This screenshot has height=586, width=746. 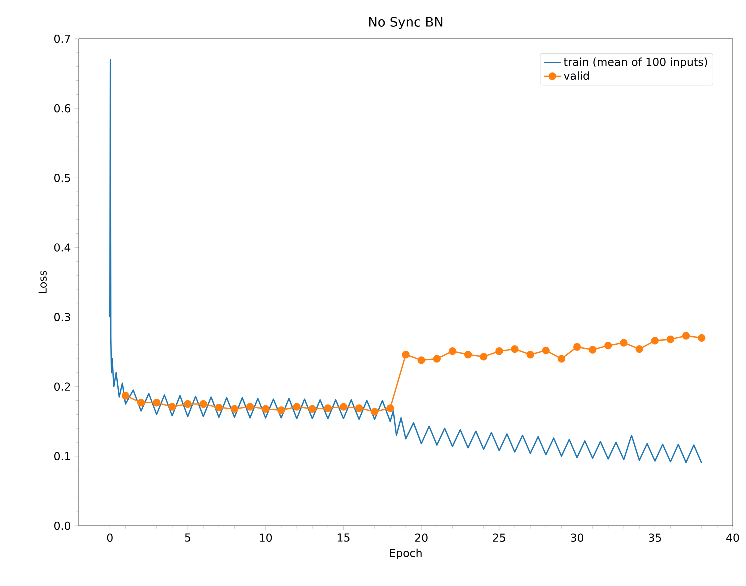 I want to click on x-tick-label: 10, so click(x=266, y=538).